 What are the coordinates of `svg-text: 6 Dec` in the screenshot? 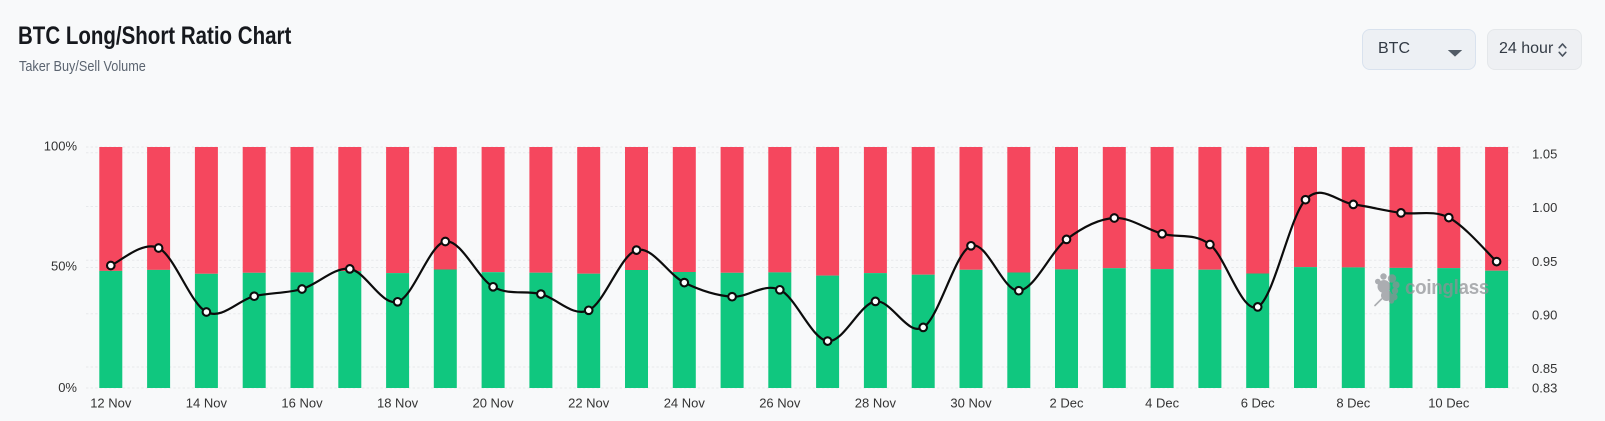 It's located at (1258, 402).